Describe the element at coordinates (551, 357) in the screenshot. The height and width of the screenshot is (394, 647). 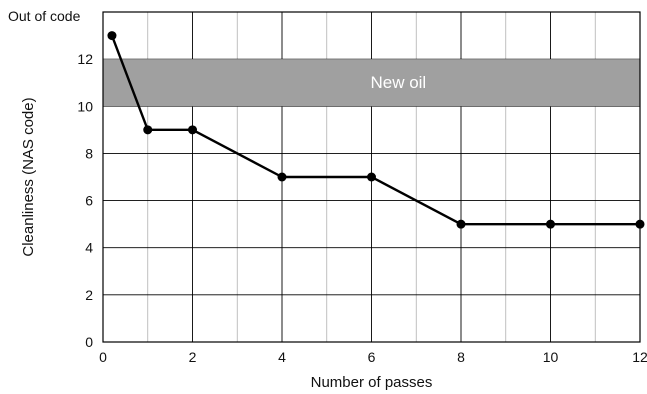
I see `x-tick-label: 10` at that location.